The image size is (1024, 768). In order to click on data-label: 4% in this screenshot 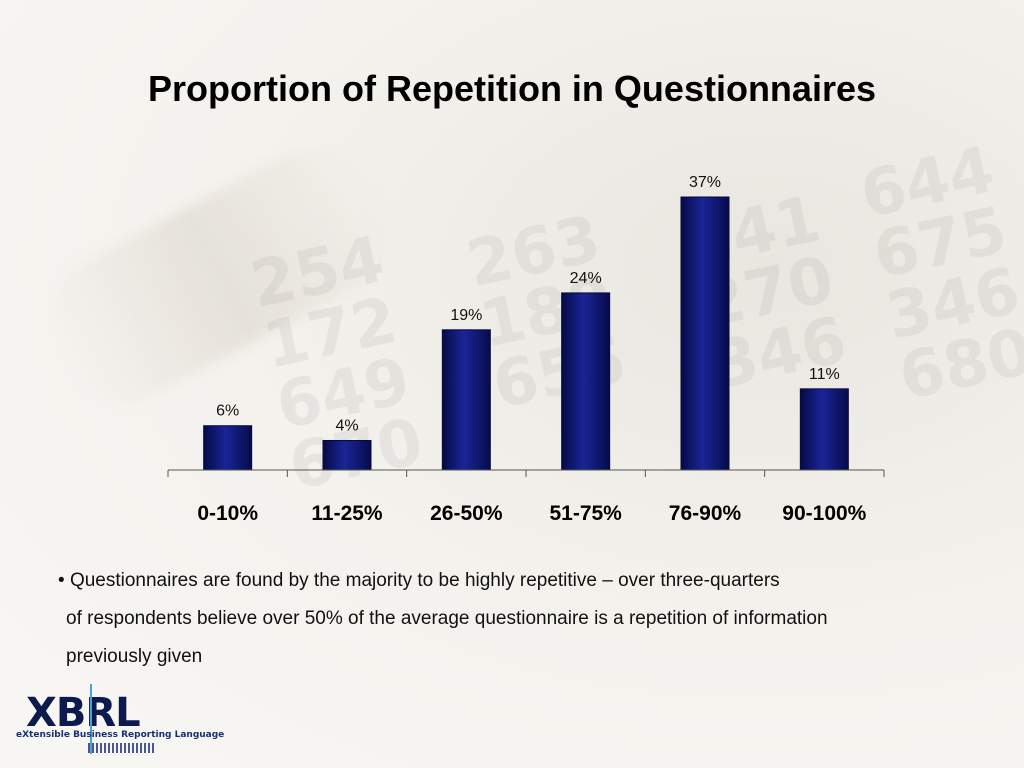, I will do `click(346, 425)`.